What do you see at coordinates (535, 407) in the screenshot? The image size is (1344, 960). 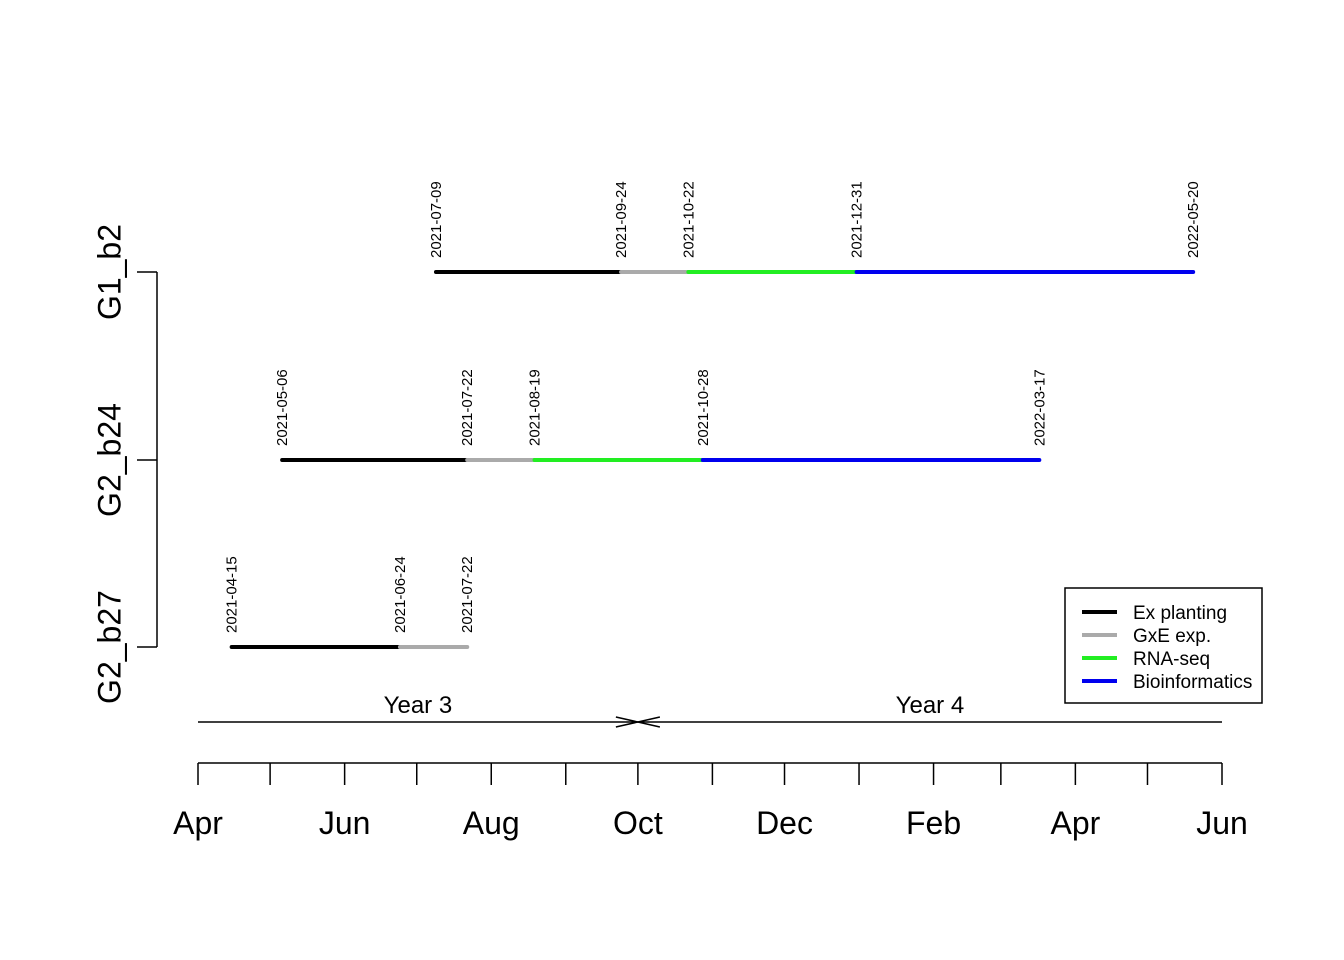 I see `date-label: 2021-08-19` at bounding box center [535, 407].